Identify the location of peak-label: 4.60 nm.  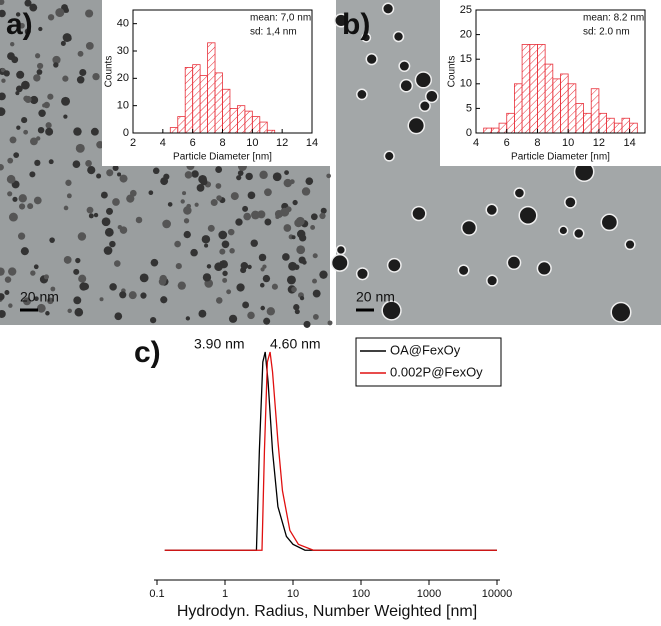
(295, 344).